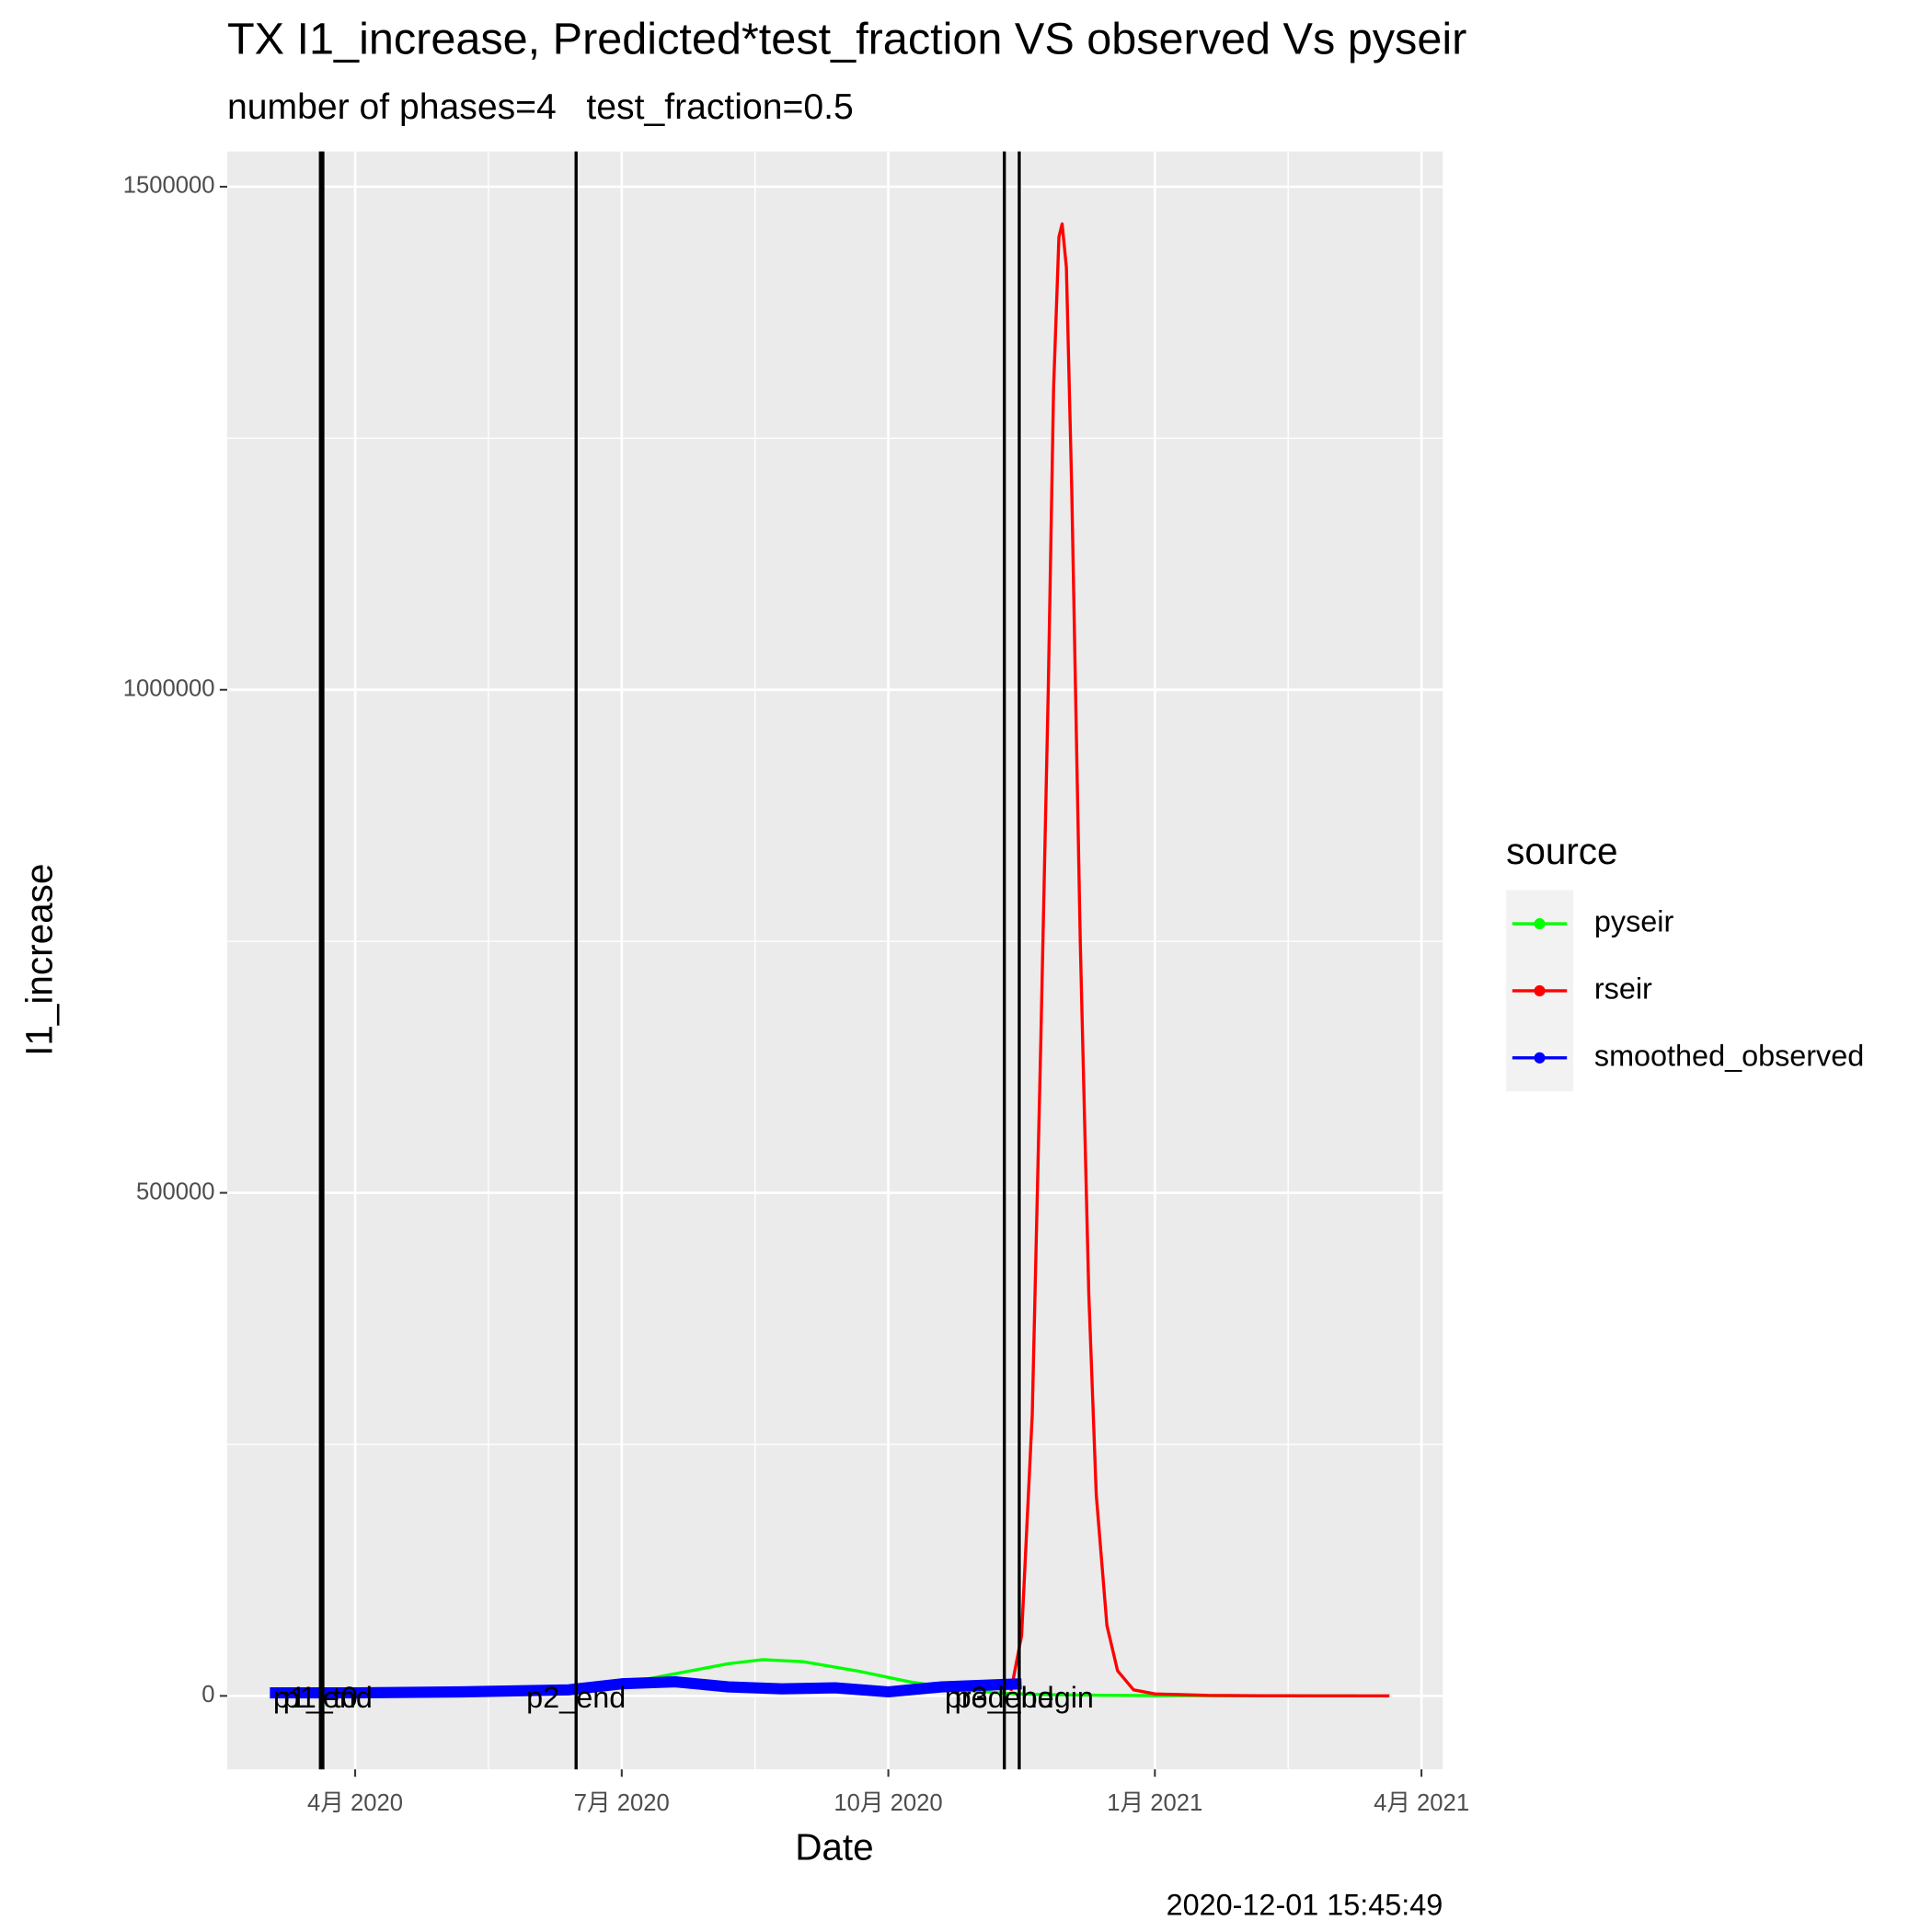  Describe the element at coordinates (1561, 851) in the screenshot. I see `legend-title: source` at that location.